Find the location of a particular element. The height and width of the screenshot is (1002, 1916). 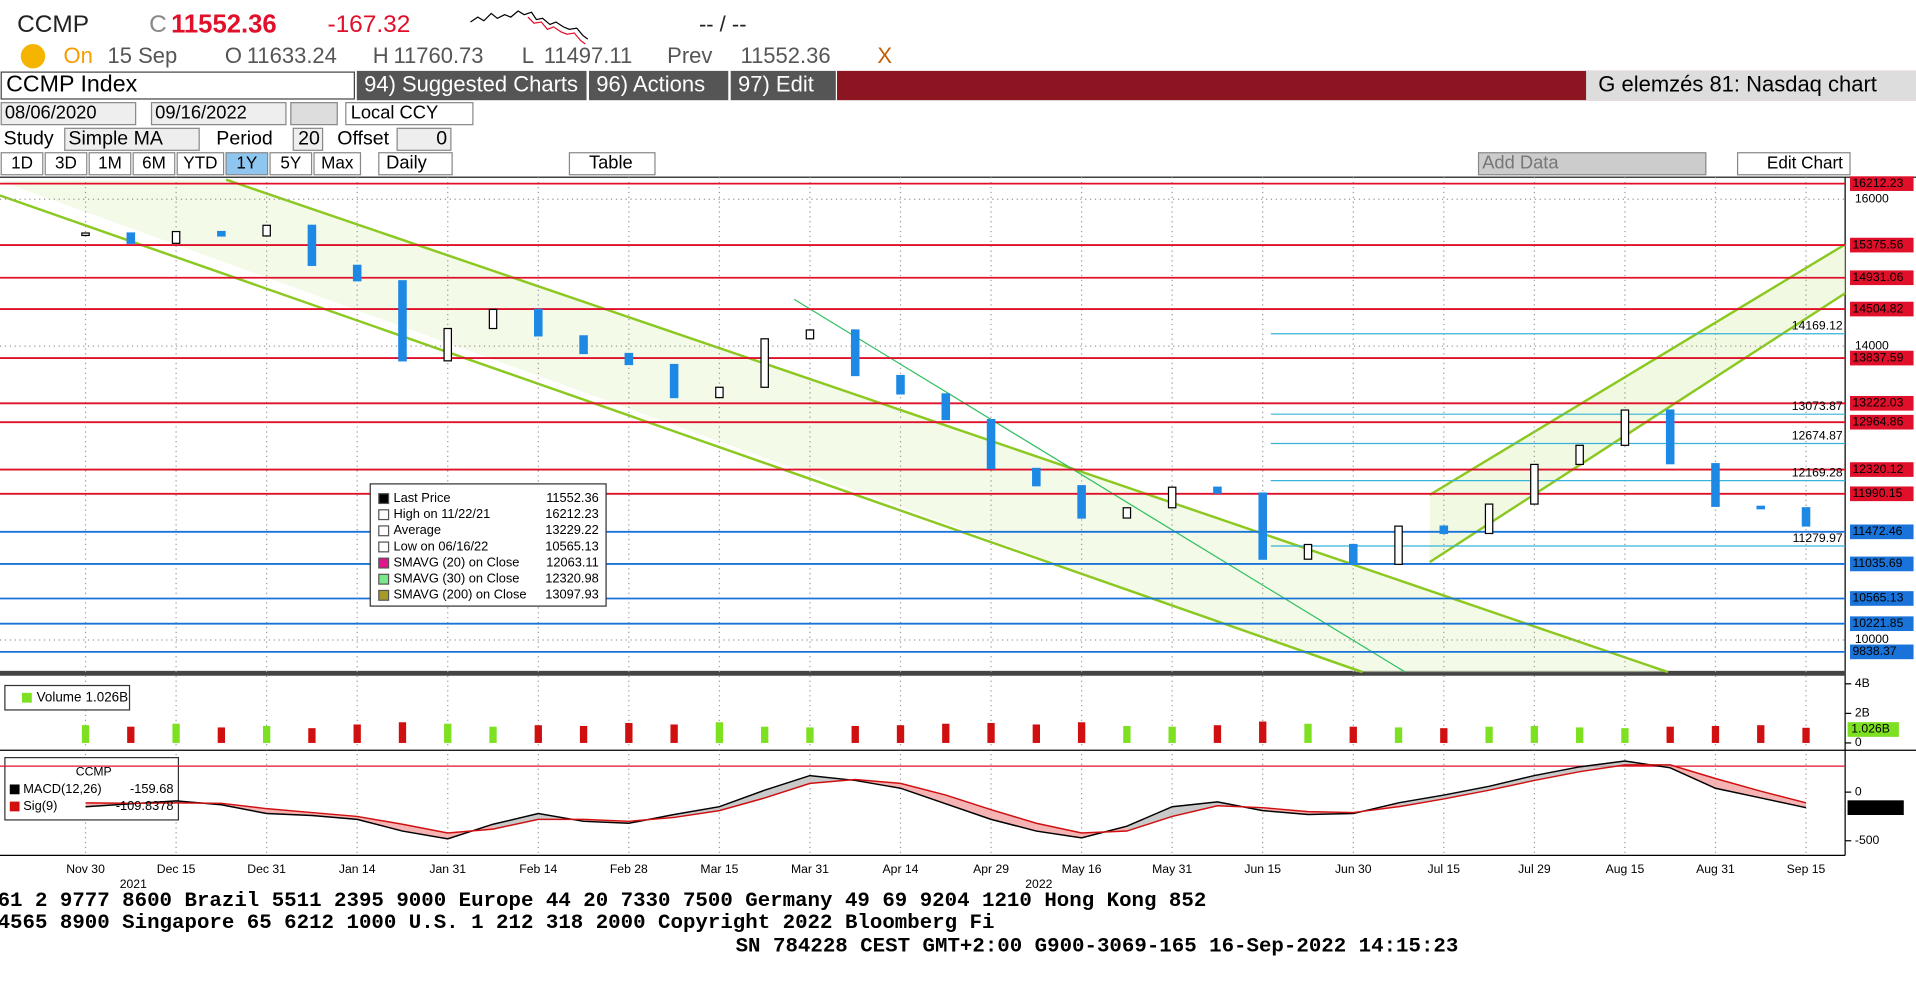

prev-label: Prev is located at coordinates (689, 55).